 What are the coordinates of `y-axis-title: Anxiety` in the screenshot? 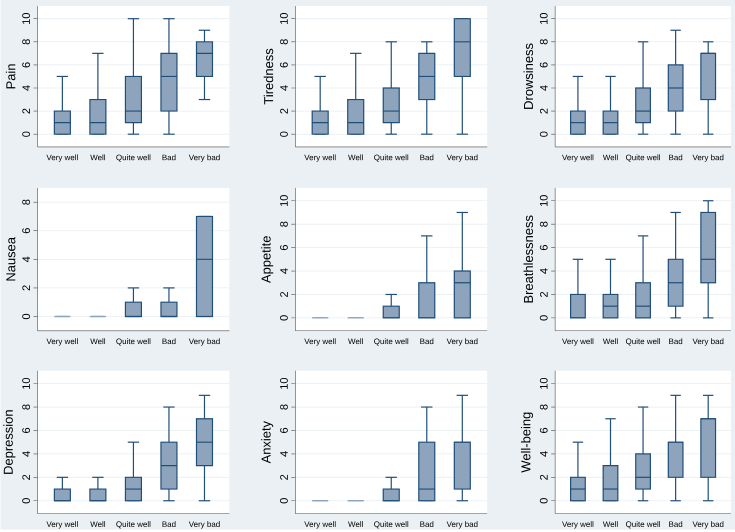 It's located at (267, 442).